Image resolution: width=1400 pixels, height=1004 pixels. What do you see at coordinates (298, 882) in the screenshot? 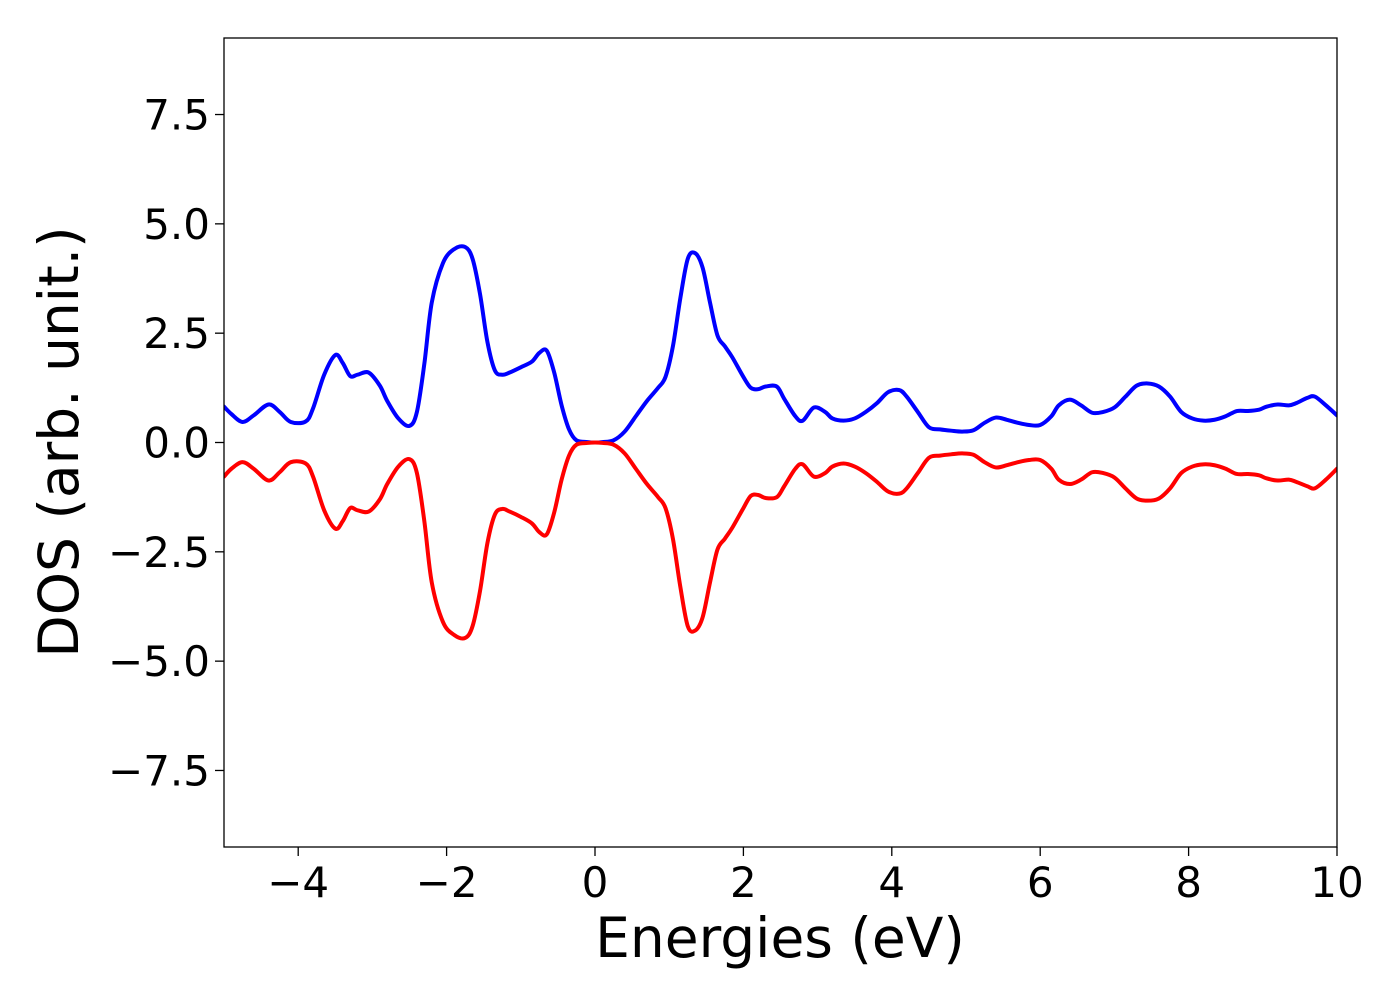
I see `x-tick-label: −4` at bounding box center [298, 882].